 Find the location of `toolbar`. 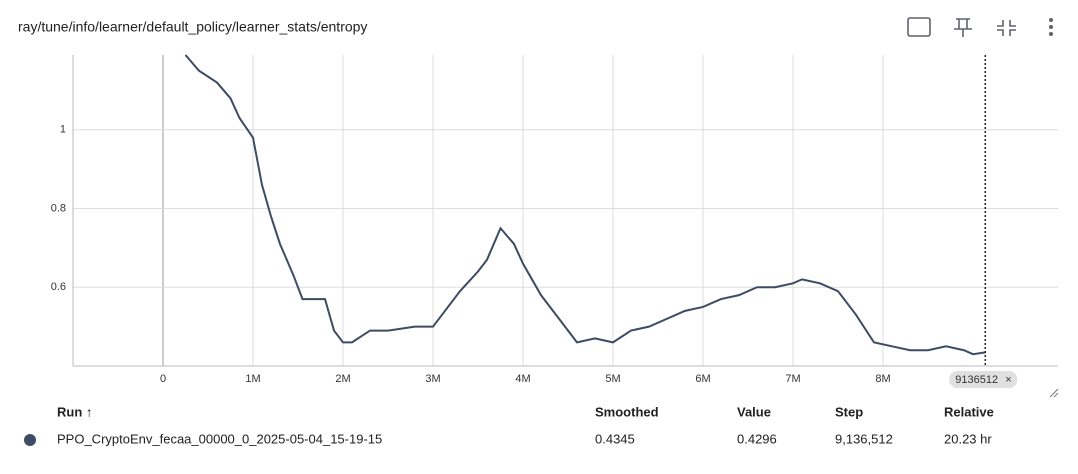

toolbar is located at coordinates (980, 27).